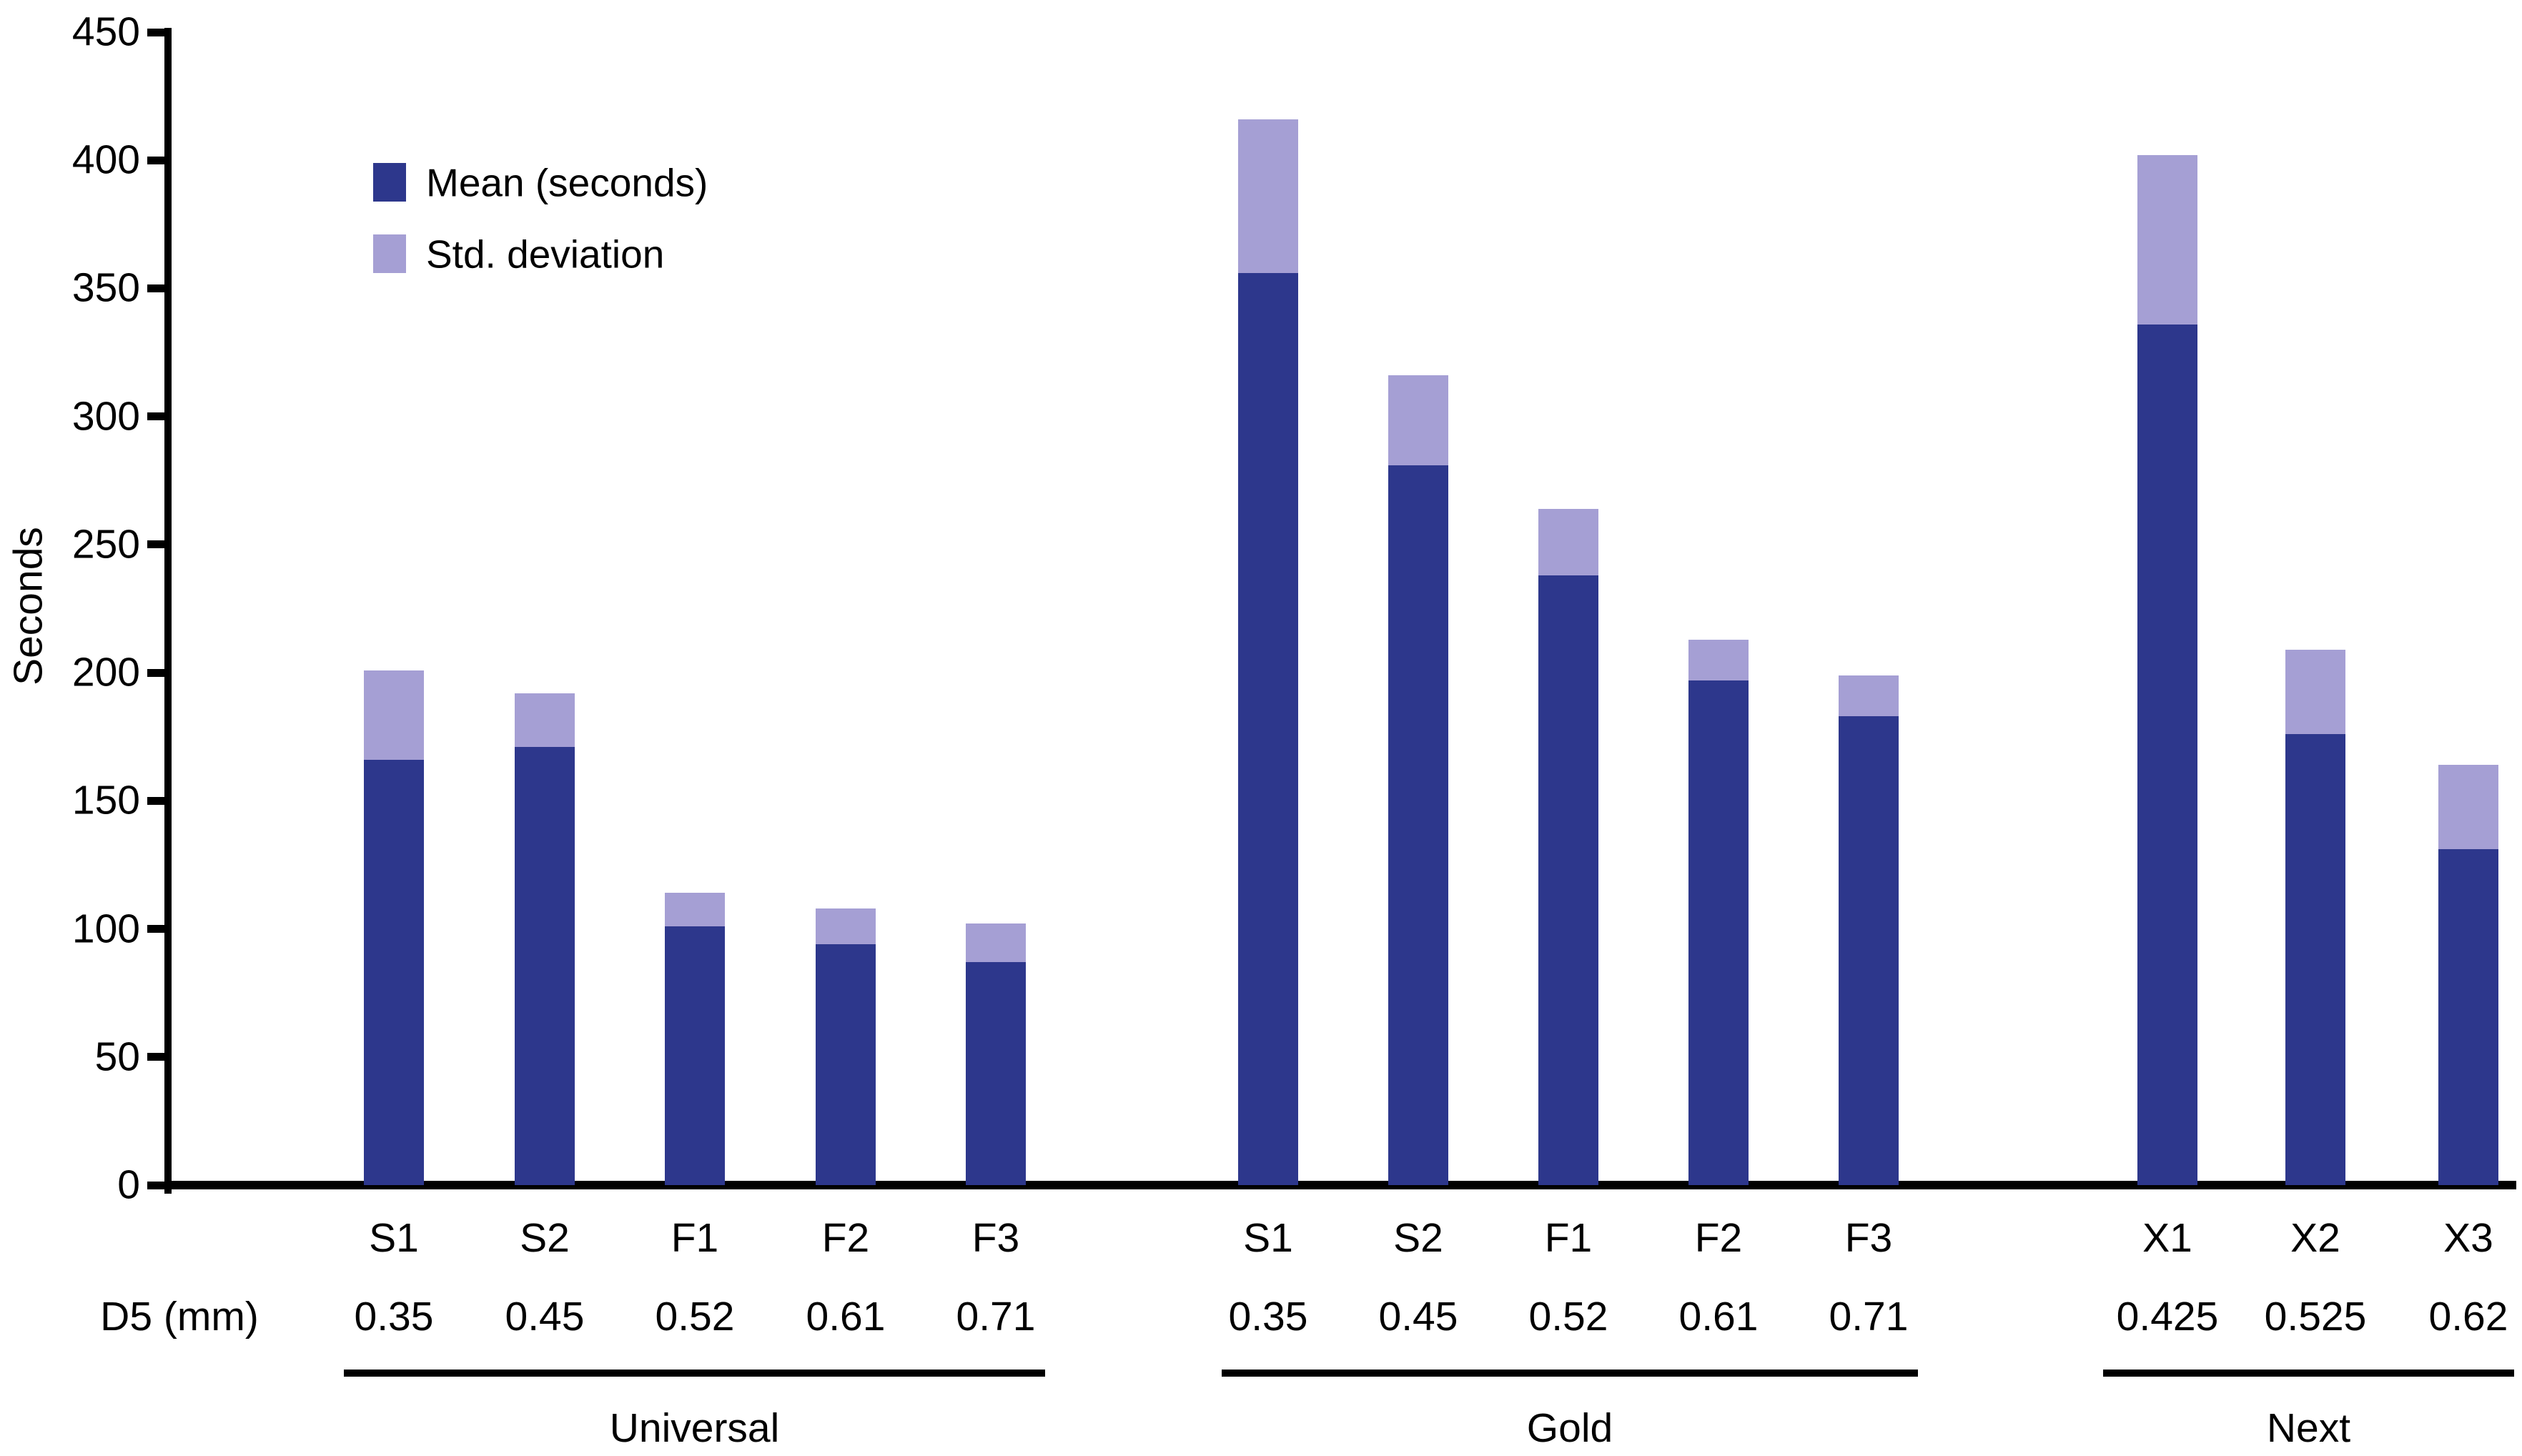  What do you see at coordinates (168, 611) in the screenshot?
I see `y-axis-spine` at bounding box center [168, 611].